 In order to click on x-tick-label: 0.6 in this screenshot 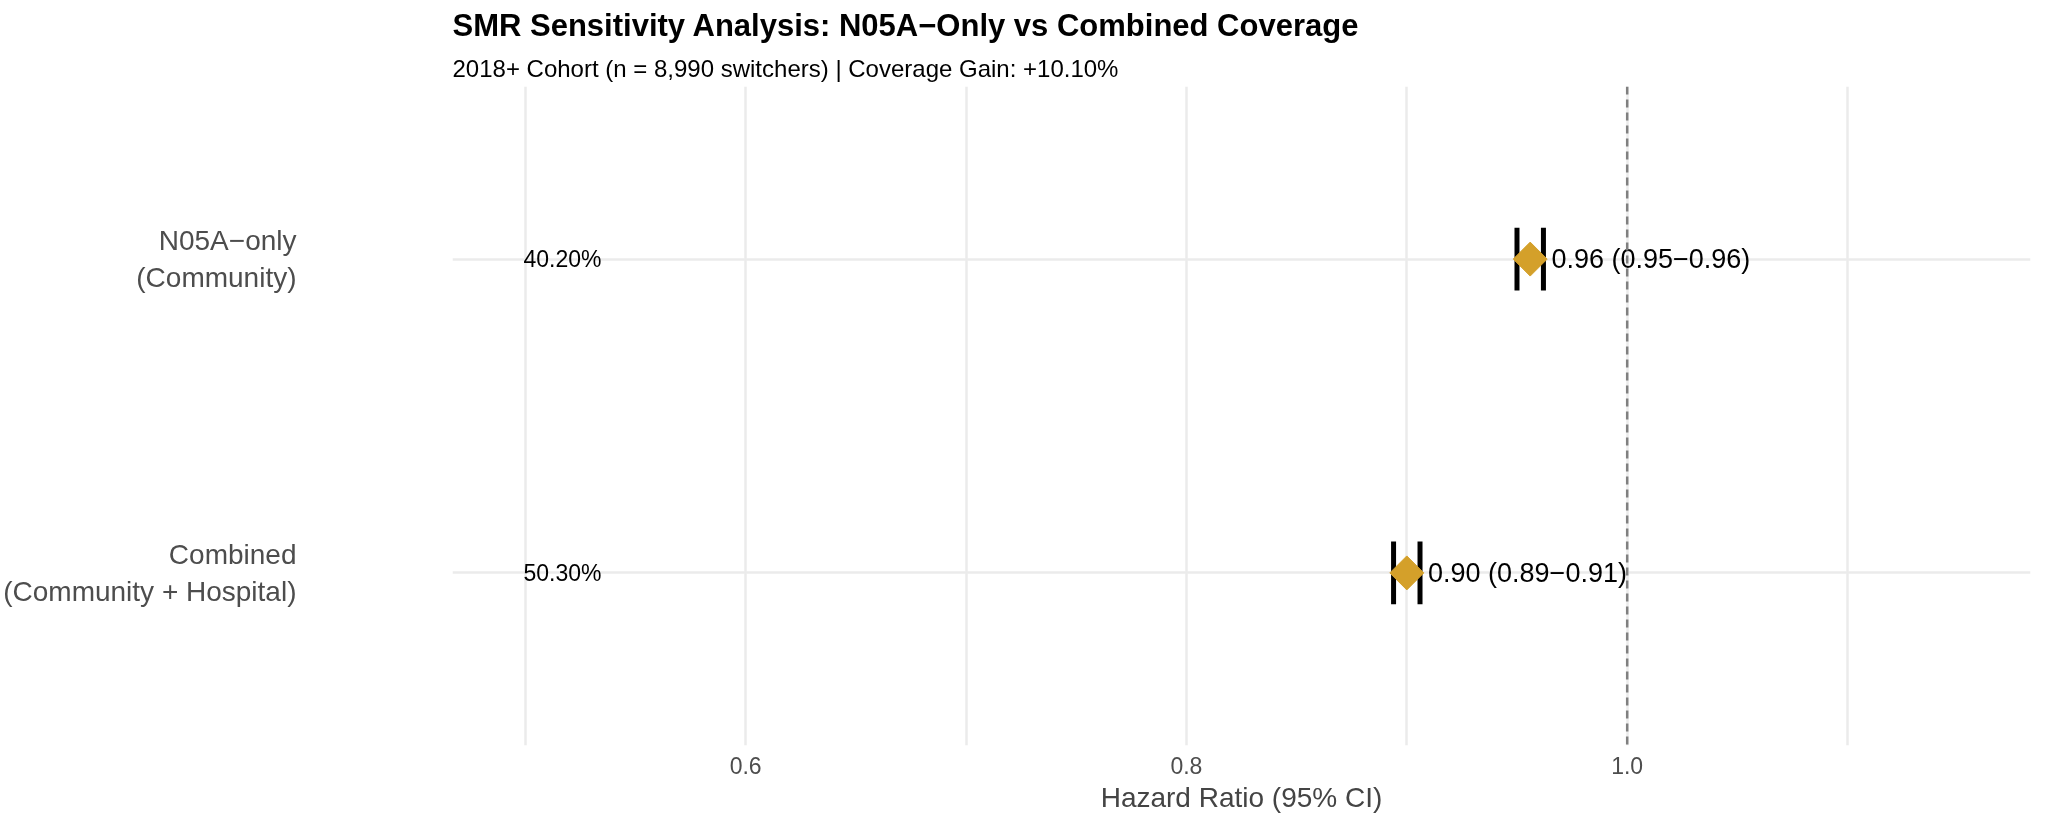, I will do `click(745, 765)`.